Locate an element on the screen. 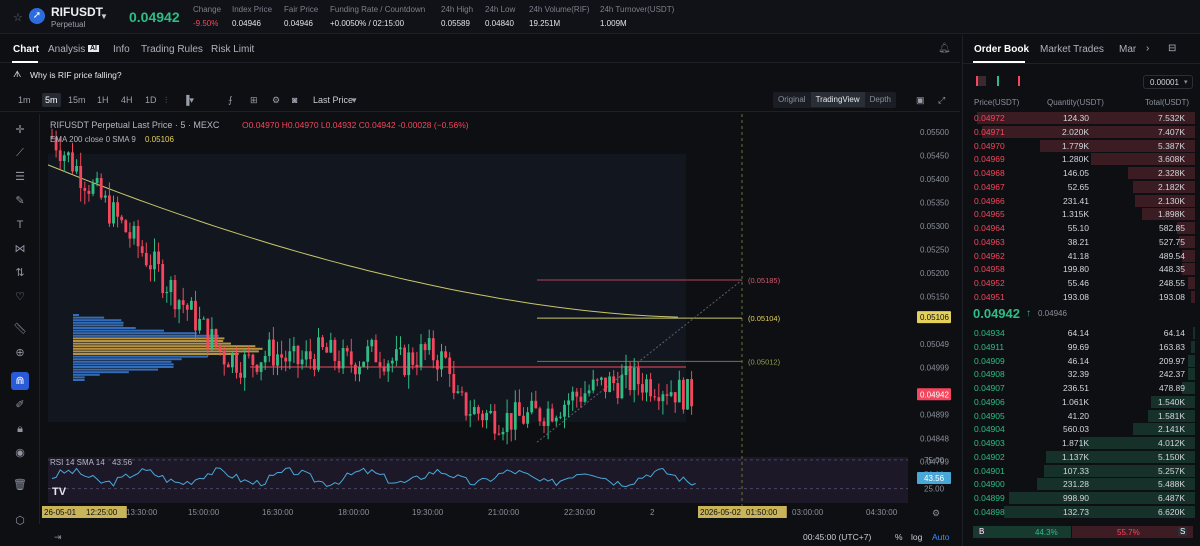  line-tool-icon: ⟋ is located at coordinates (20, 153).